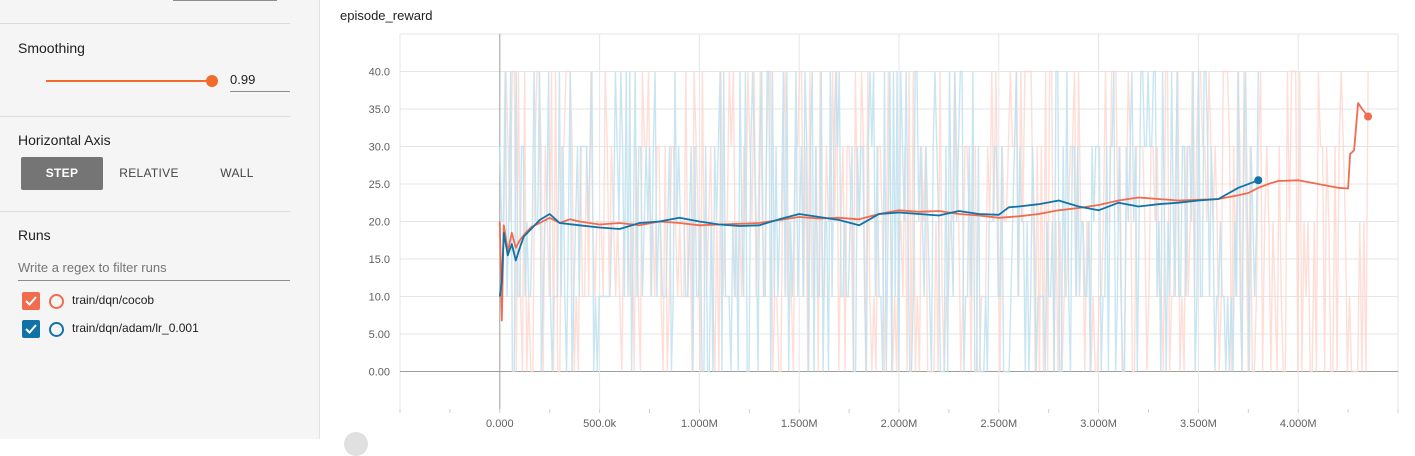 The height and width of the screenshot is (456, 1415). I want to click on run-filter-input: Write a regex to filter runs, so click(154, 270).